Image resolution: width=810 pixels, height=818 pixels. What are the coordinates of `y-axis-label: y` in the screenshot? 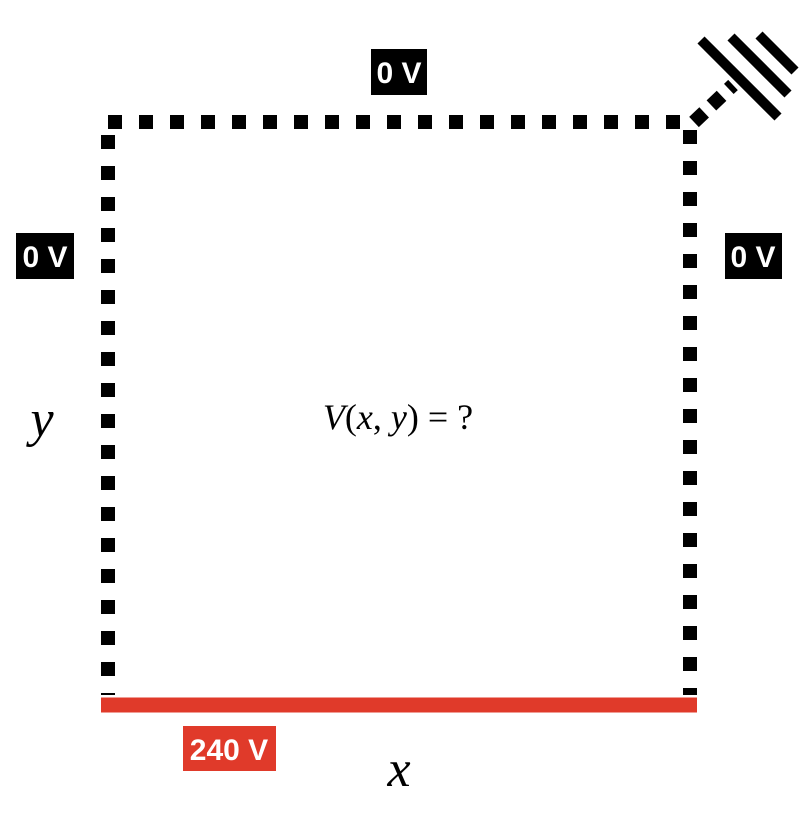 It's located at (39, 419).